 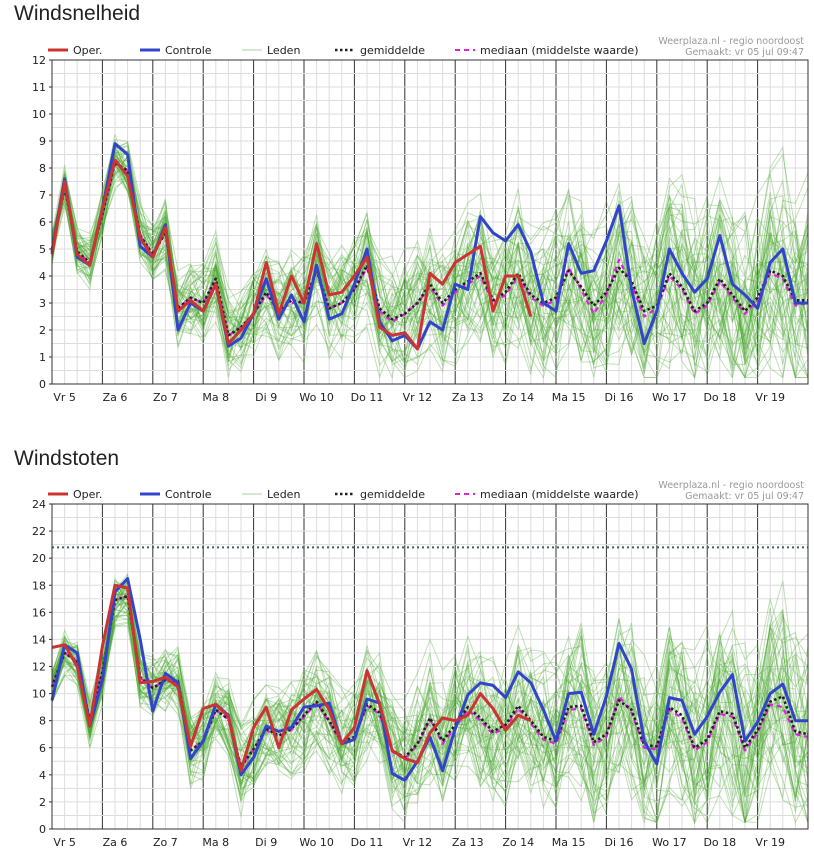 I want to click on wind-y-tick-label: 0, so click(x=42, y=384).